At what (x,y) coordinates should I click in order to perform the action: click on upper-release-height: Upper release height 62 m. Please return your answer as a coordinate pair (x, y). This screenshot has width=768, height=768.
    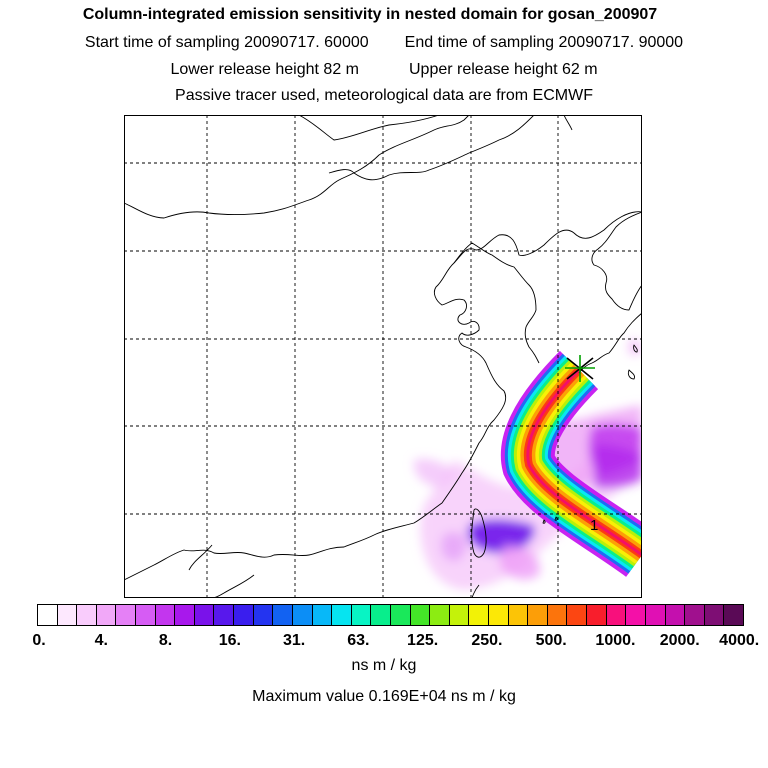
    Looking at the image, I should click on (503, 69).